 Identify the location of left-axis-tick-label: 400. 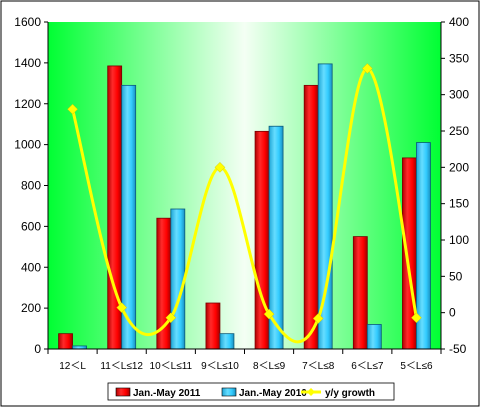
(31, 267).